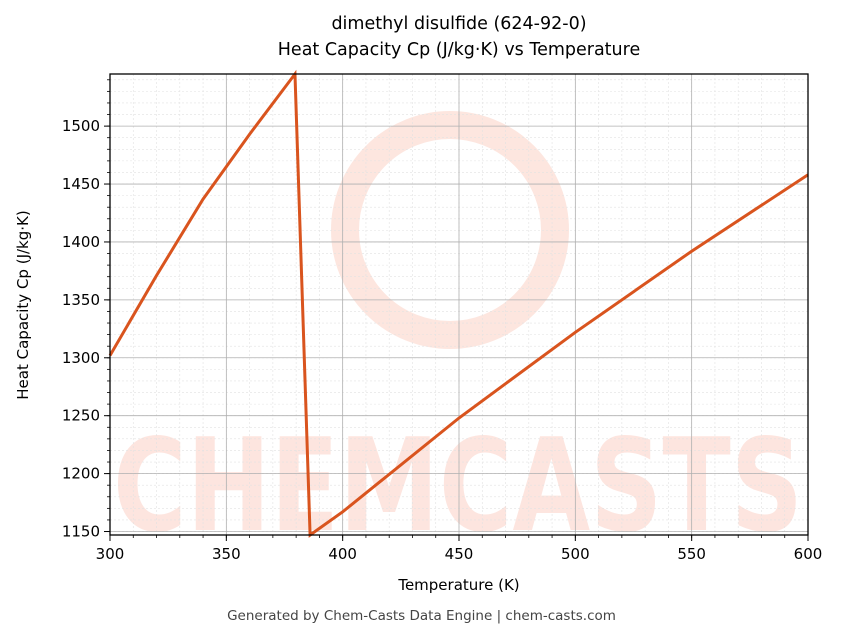  Describe the element at coordinates (459, 24) in the screenshot. I see `chart-title: dimethyl disulfide (624-92-0)` at that location.